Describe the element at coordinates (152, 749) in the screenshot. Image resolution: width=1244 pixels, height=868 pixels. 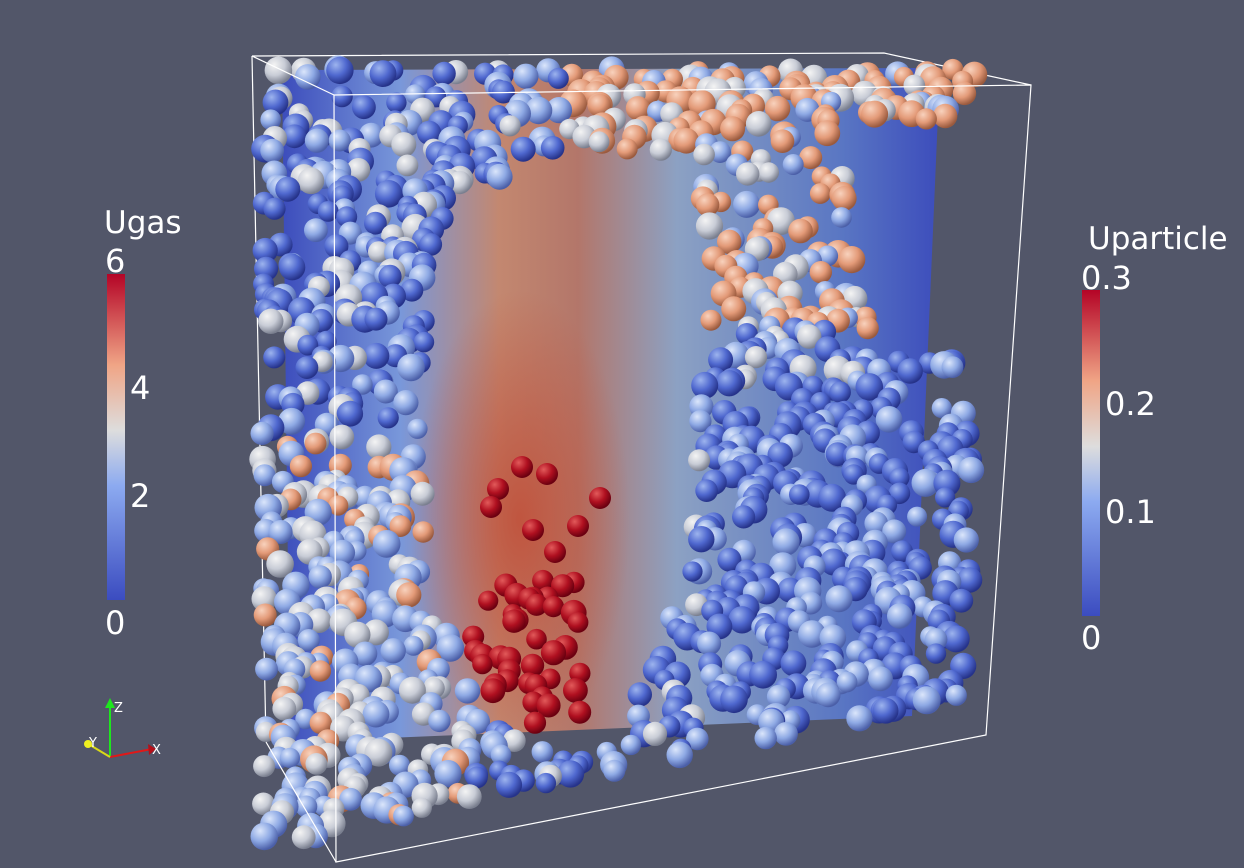
I see `x-axis-arrow` at that location.